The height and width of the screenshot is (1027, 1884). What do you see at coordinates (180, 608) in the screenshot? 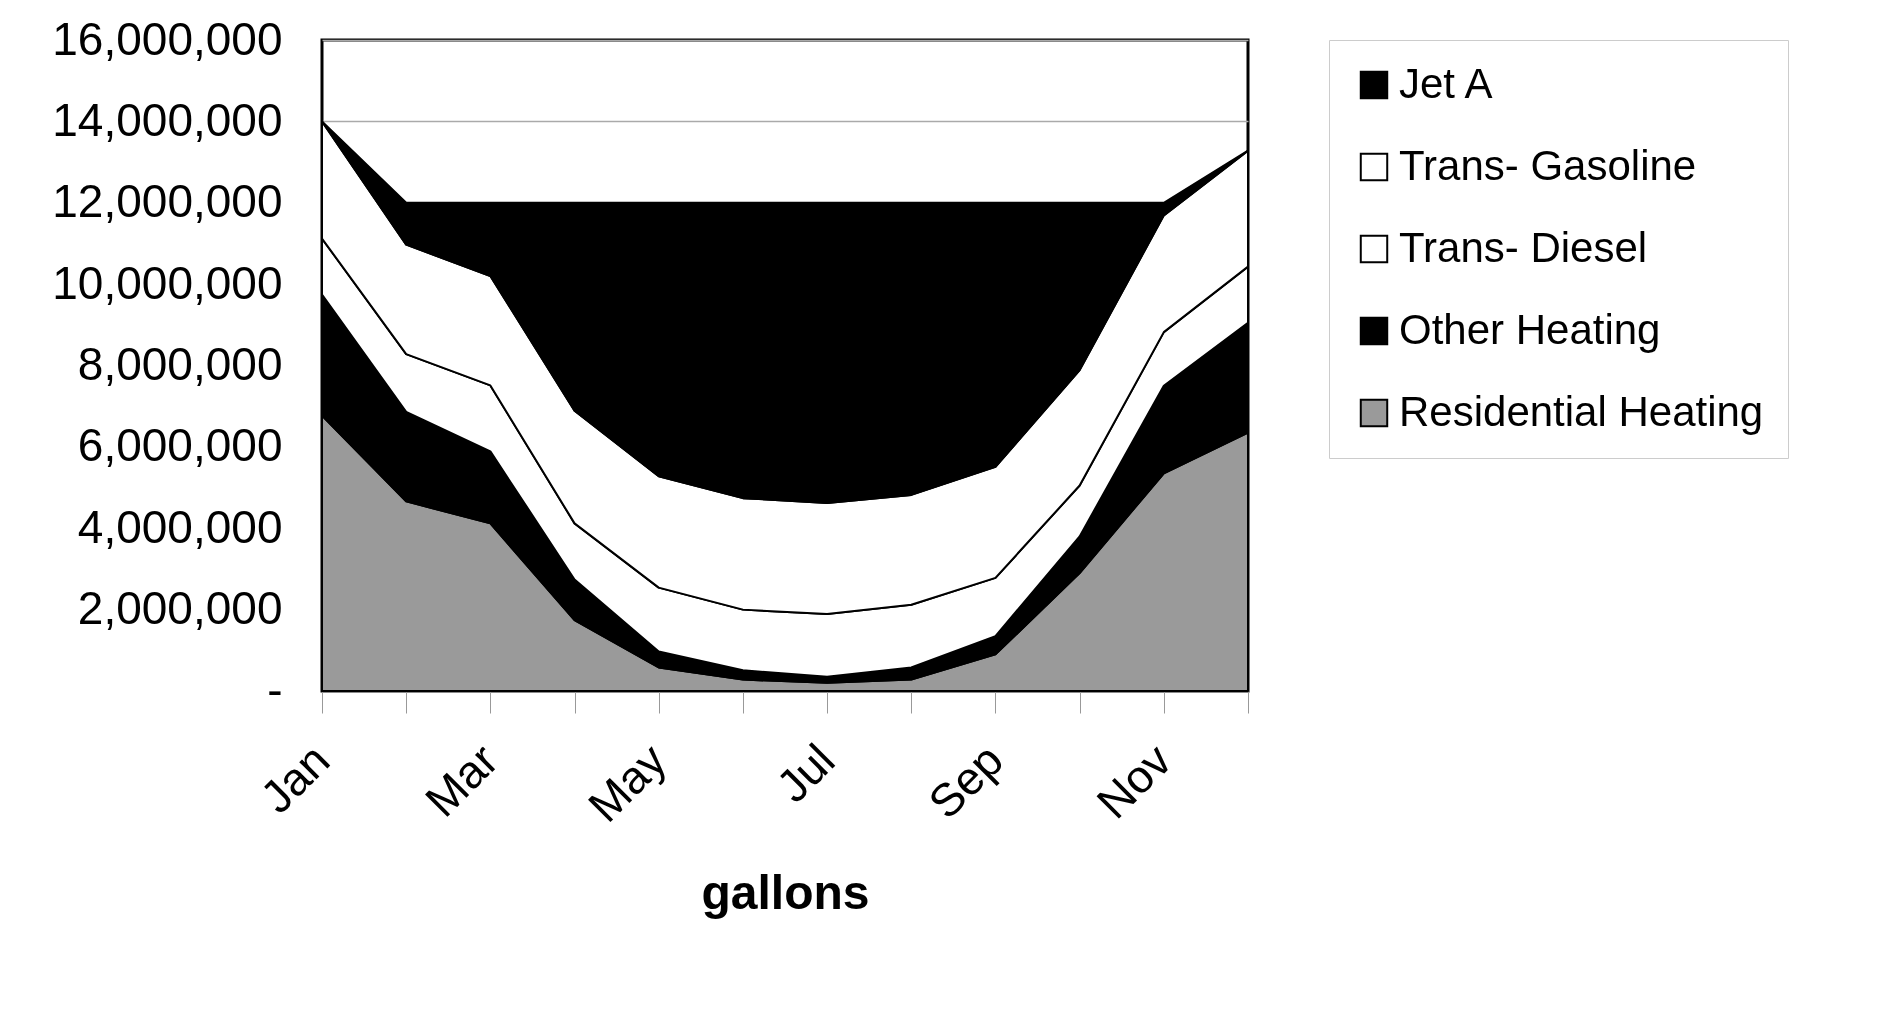
I see `y-tick-label: 2,000,000` at bounding box center [180, 608].